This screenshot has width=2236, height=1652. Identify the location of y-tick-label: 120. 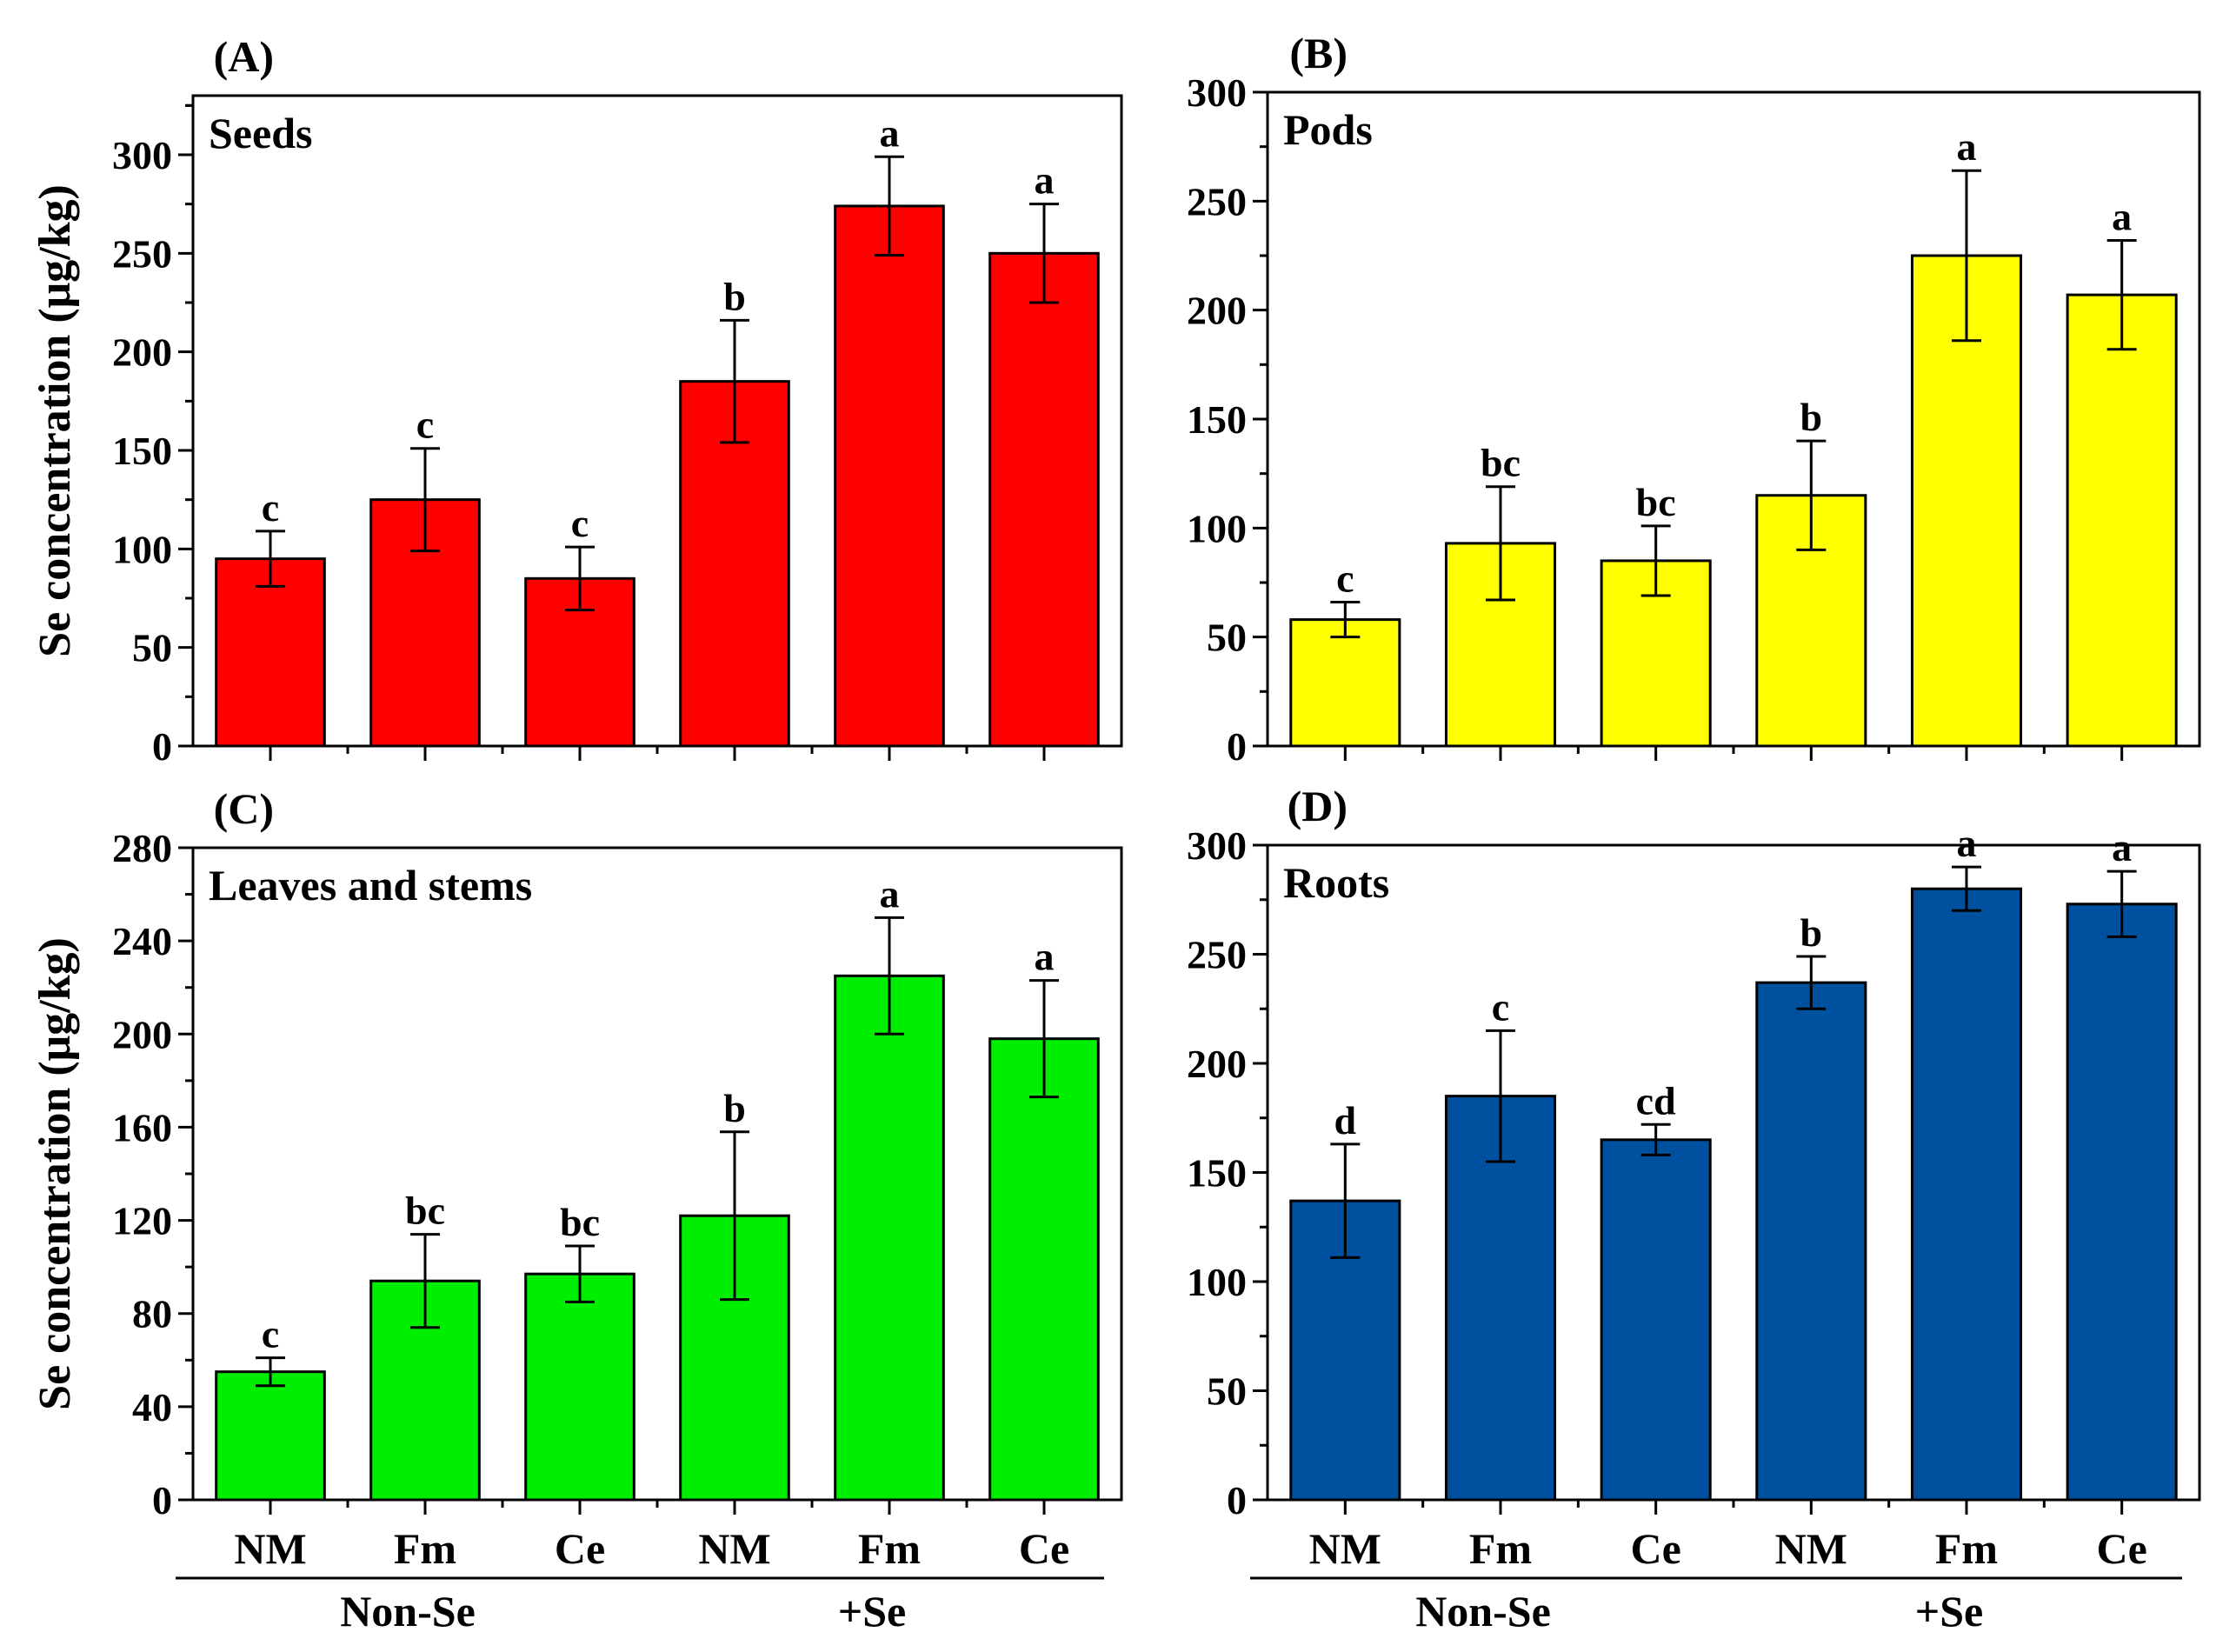
(142, 1221).